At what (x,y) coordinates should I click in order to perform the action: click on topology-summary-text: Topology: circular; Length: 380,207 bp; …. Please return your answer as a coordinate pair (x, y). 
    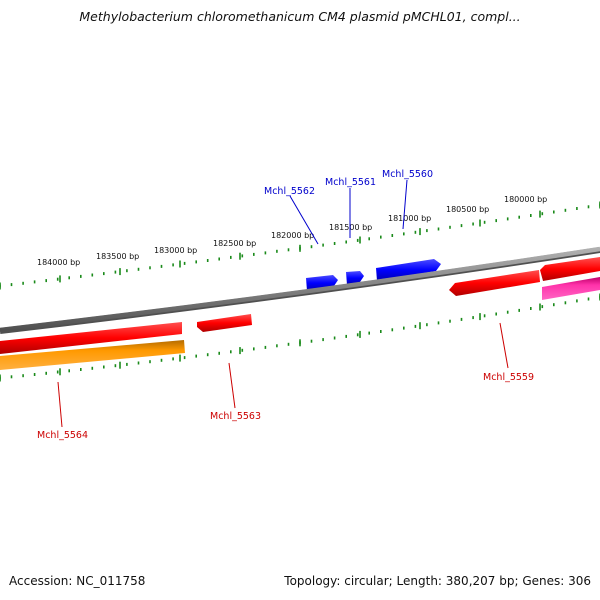
    Looking at the image, I should click on (437, 581).